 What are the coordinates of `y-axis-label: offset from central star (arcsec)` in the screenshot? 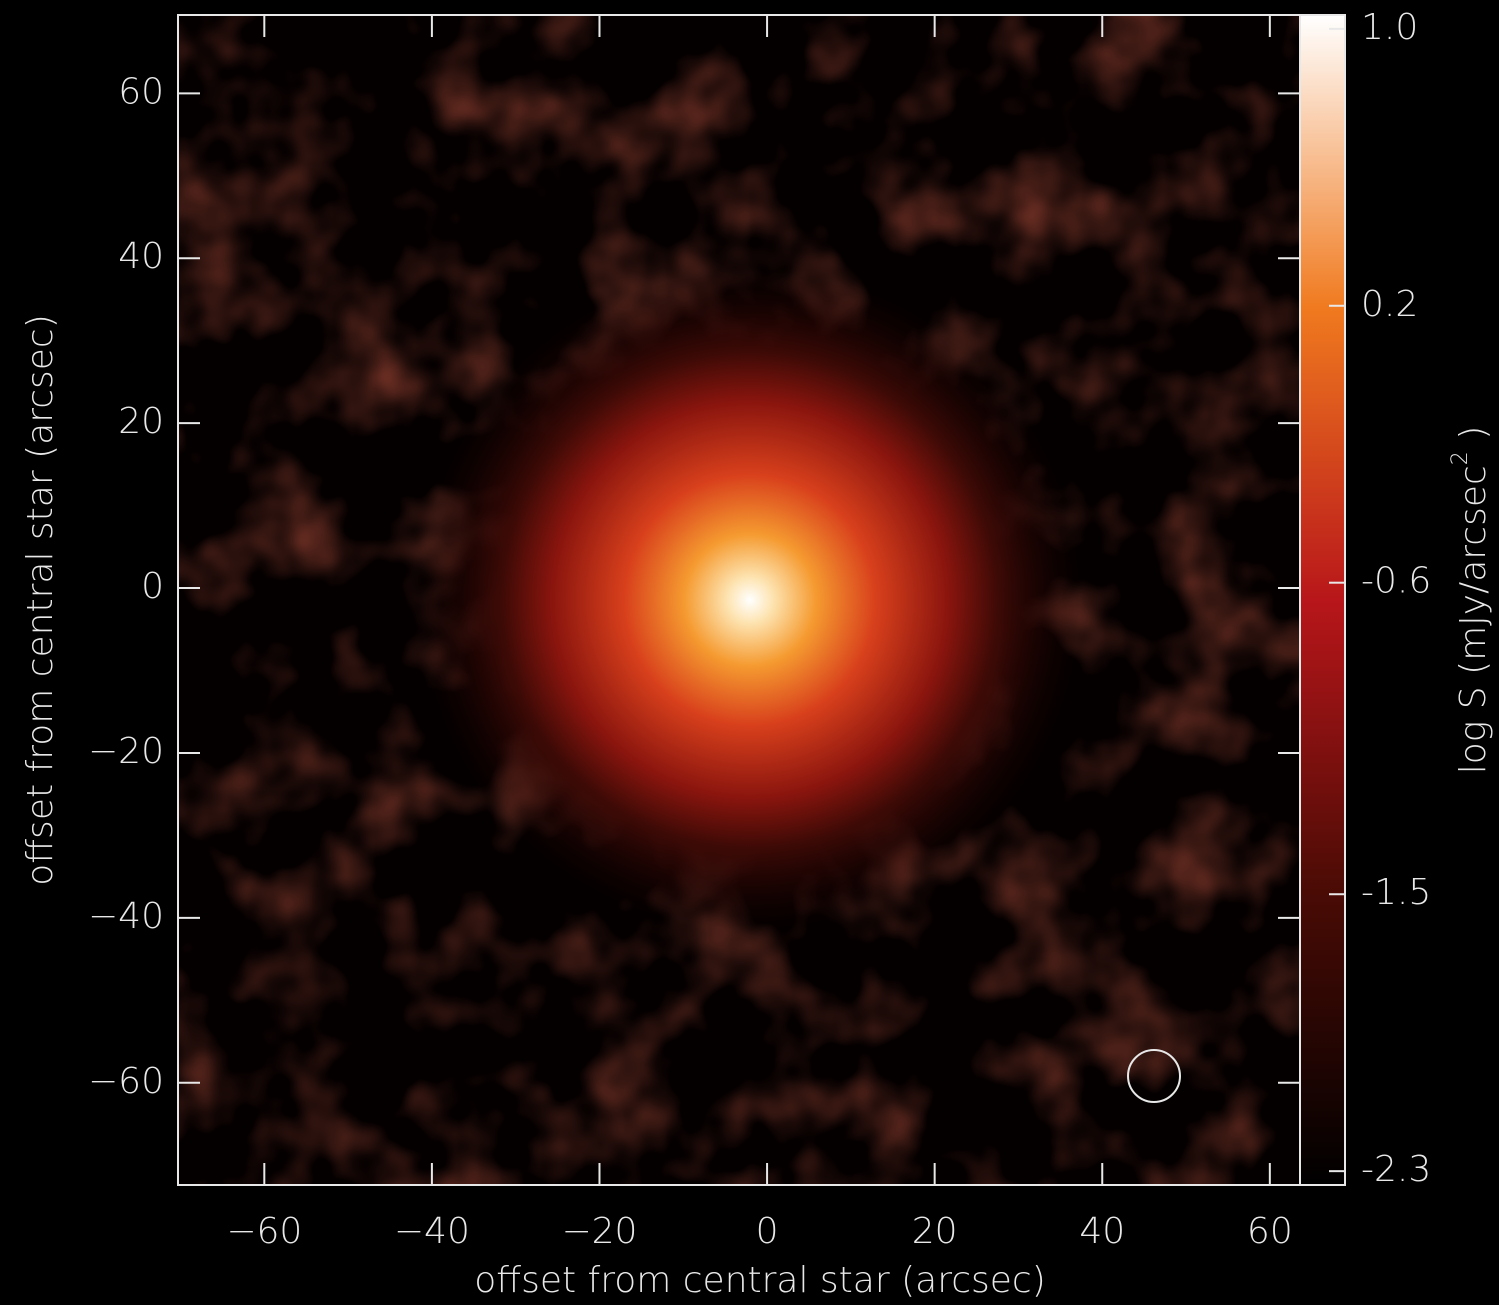 It's located at (40, 600).